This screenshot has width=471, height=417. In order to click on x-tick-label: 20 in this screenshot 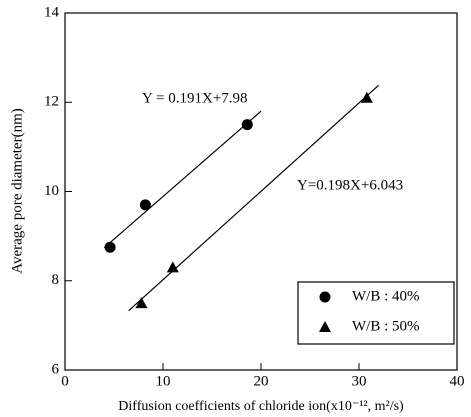, I will do `click(261, 381)`.